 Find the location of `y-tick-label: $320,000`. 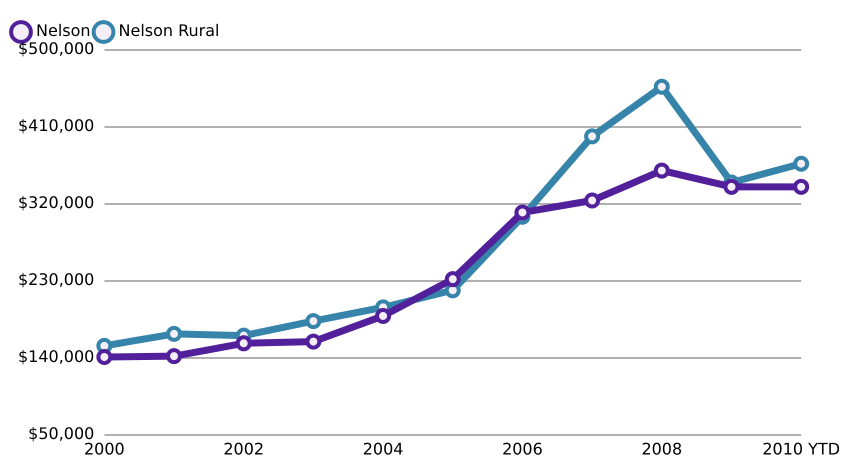

y-tick-label: $320,000 is located at coordinates (56, 202).